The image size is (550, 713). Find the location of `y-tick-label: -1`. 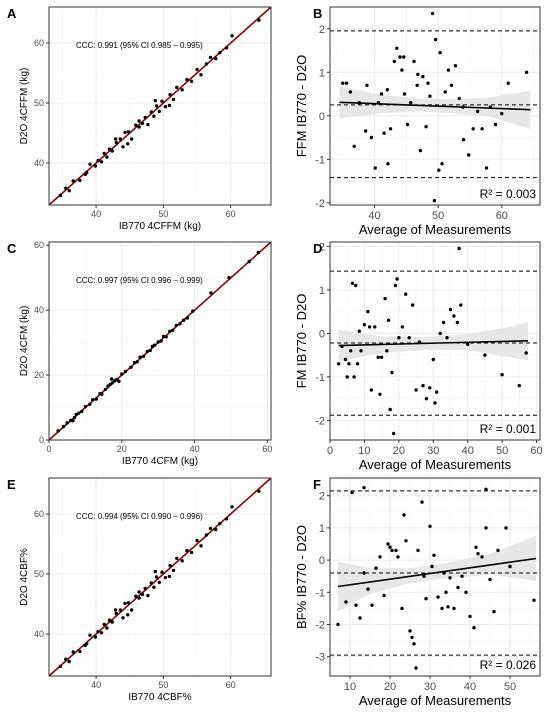

y-tick-label: -1 is located at coordinates (320, 593).